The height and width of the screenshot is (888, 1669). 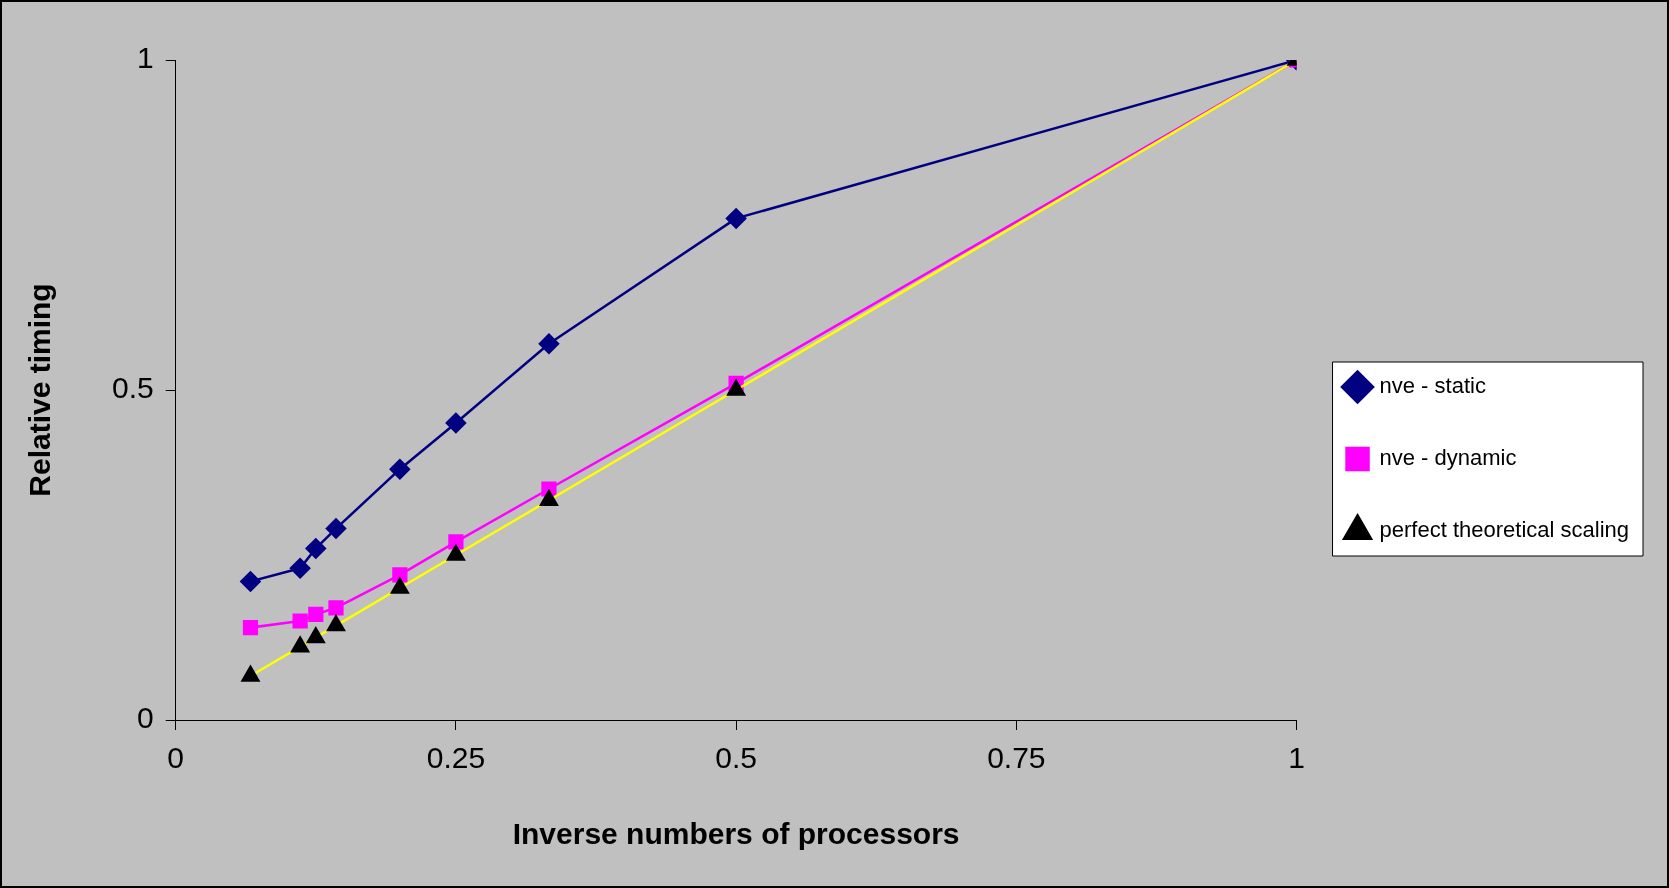 I want to click on legend-label: nve - static, so click(x=1432, y=386).